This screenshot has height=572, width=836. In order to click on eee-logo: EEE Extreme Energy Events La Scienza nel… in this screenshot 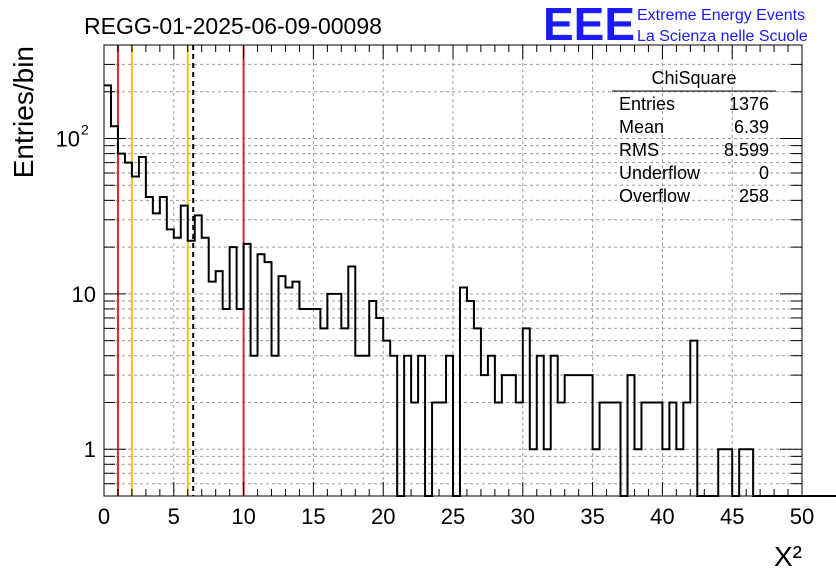, I will do `click(675, 25)`.